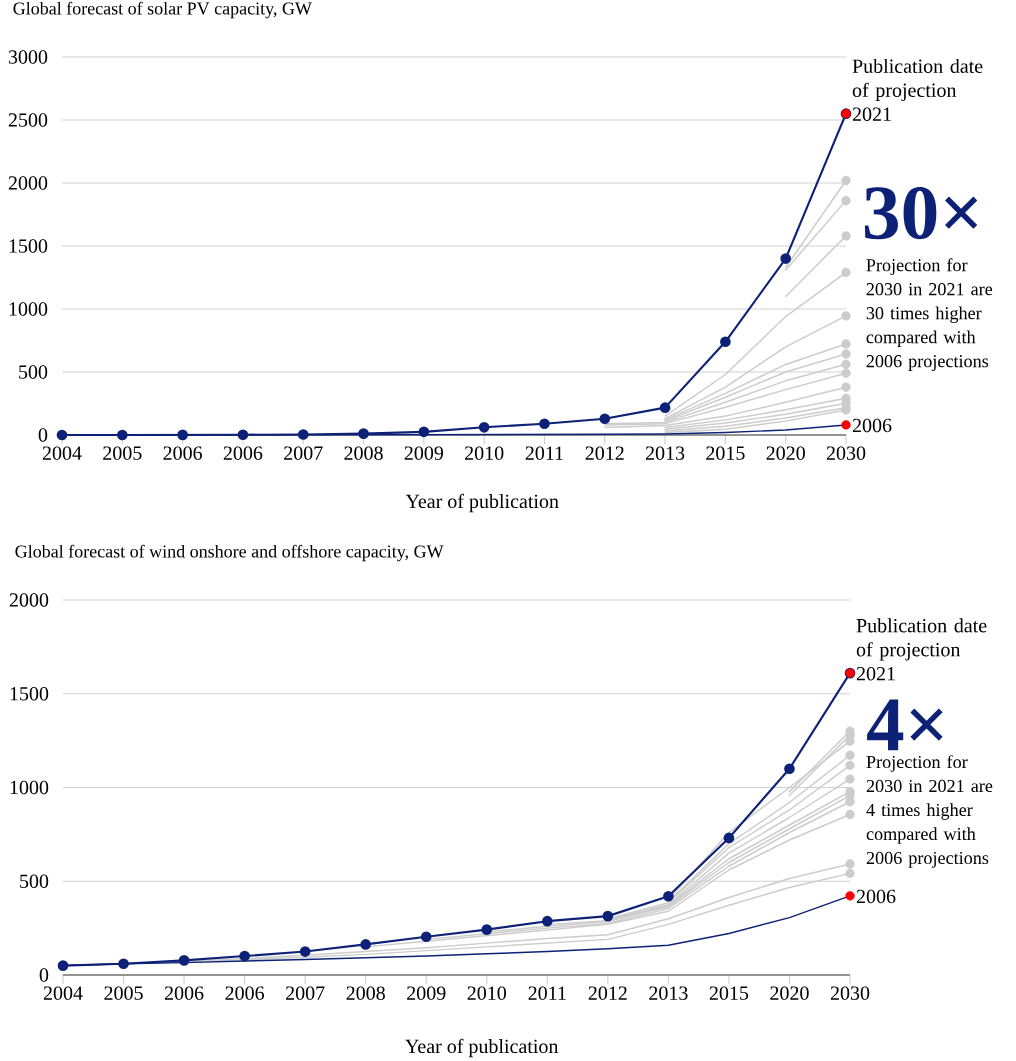  What do you see at coordinates (229, 553) in the screenshot?
I see `chart-title: Global forecast of wind onshore and offshore capacity, GW` at bounding box center [229, 553].